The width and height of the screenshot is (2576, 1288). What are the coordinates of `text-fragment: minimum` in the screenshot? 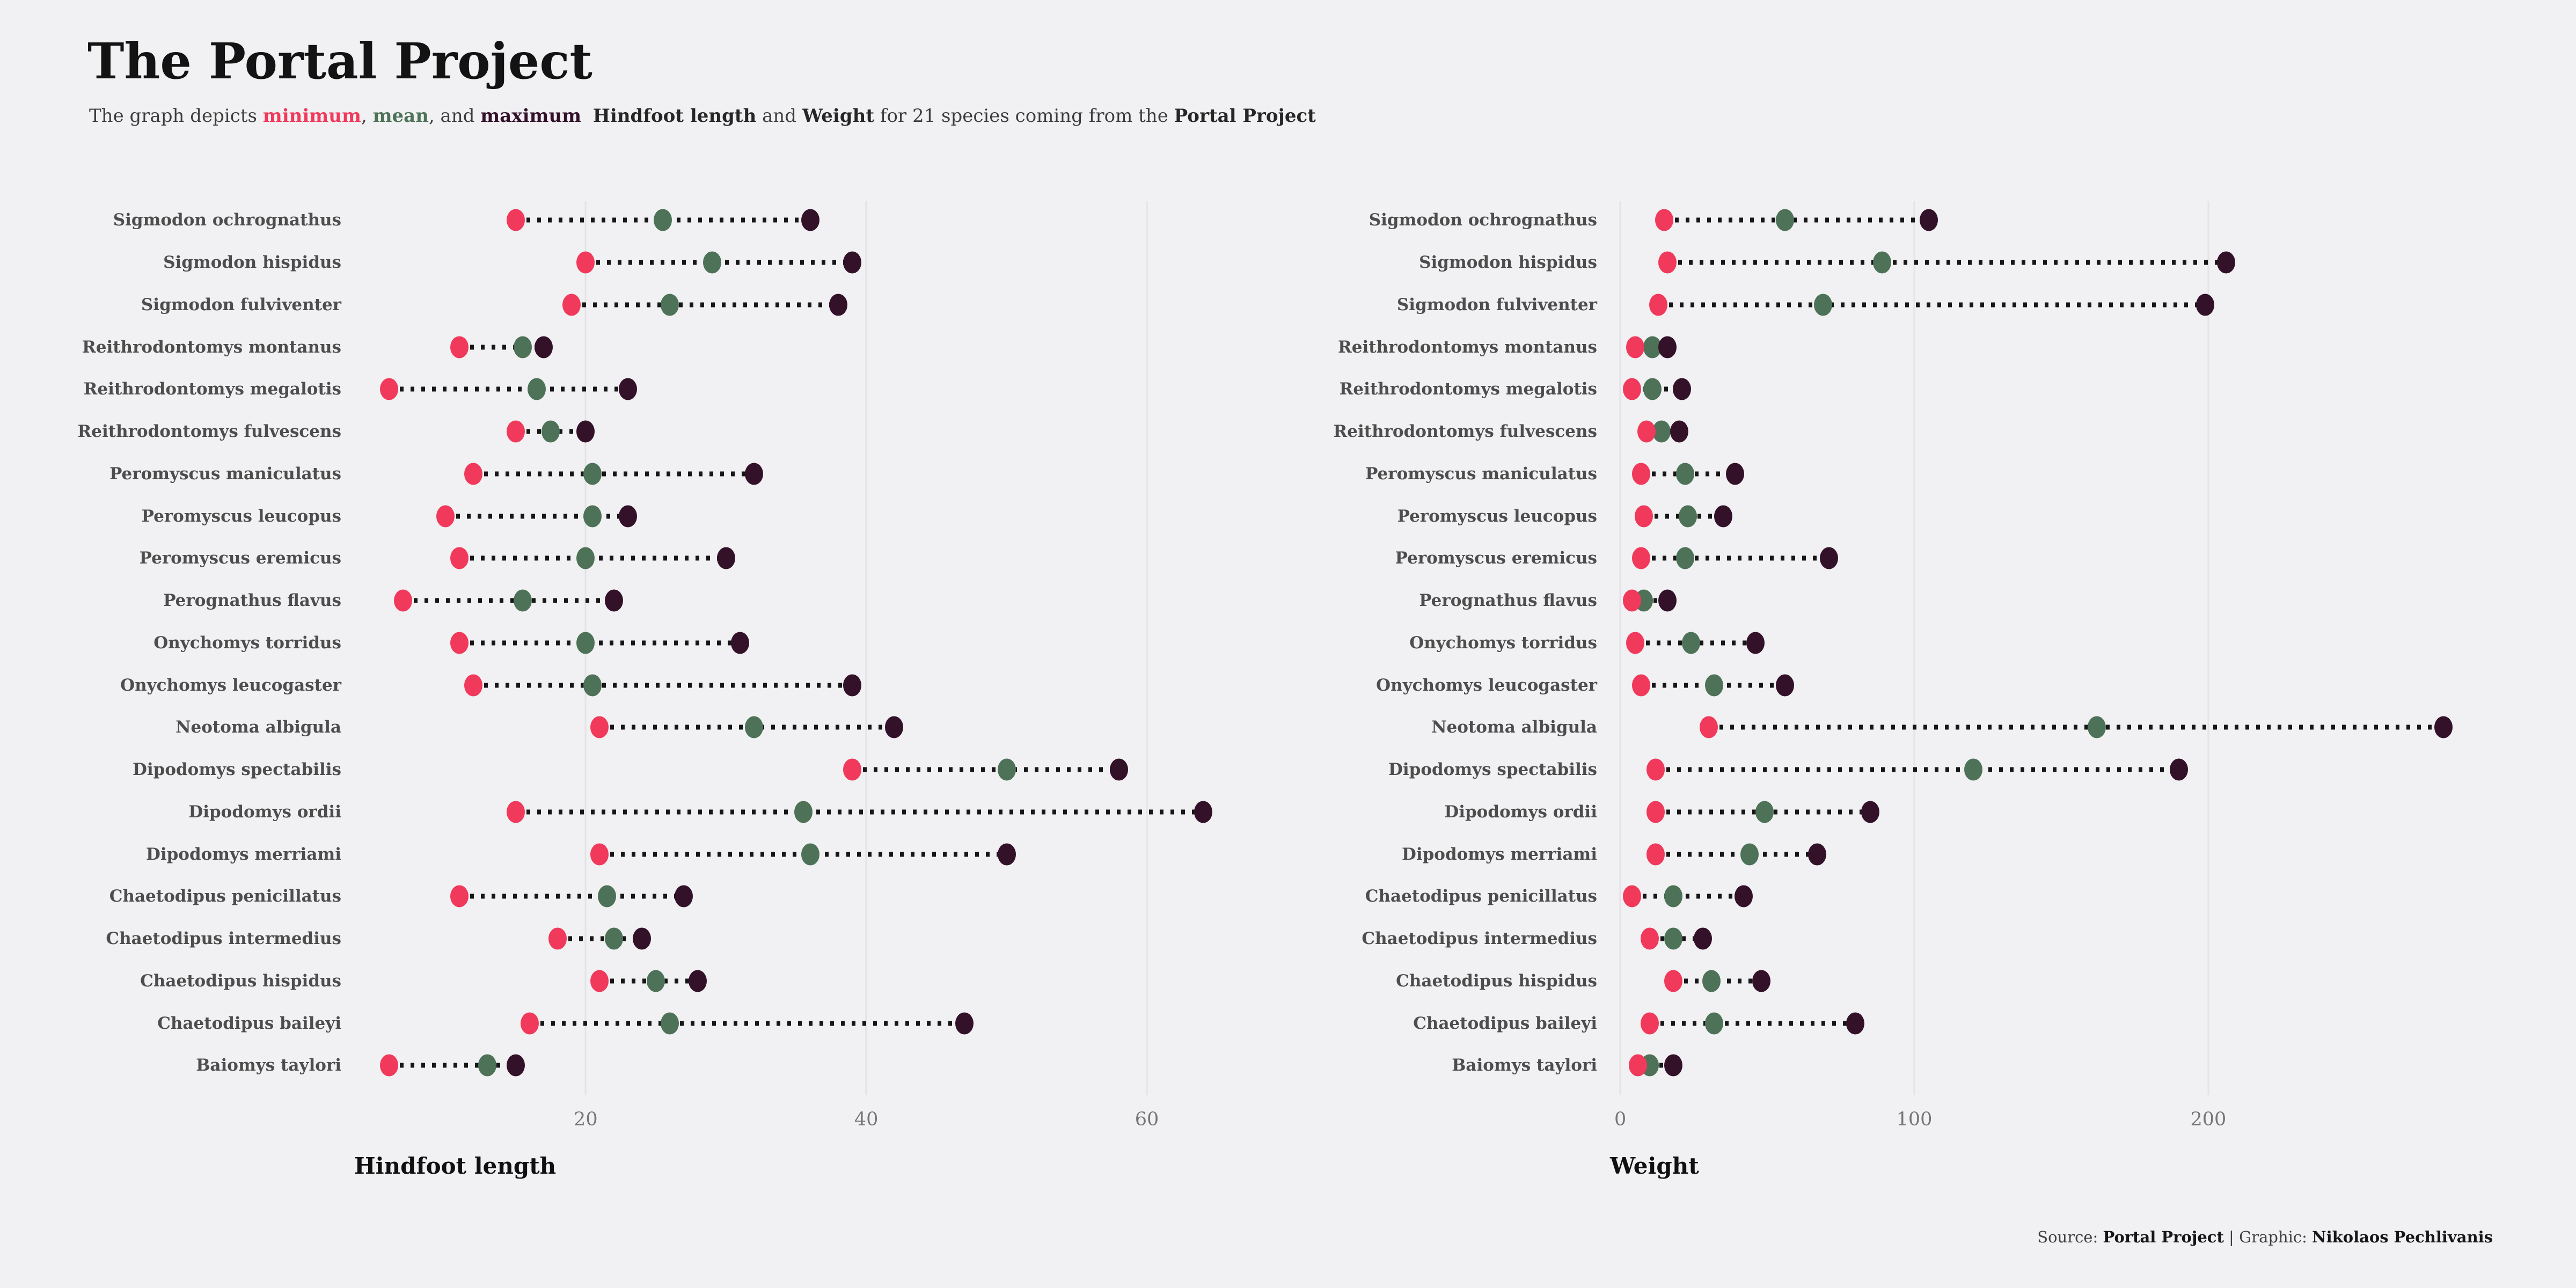 It's located at (311, 116).